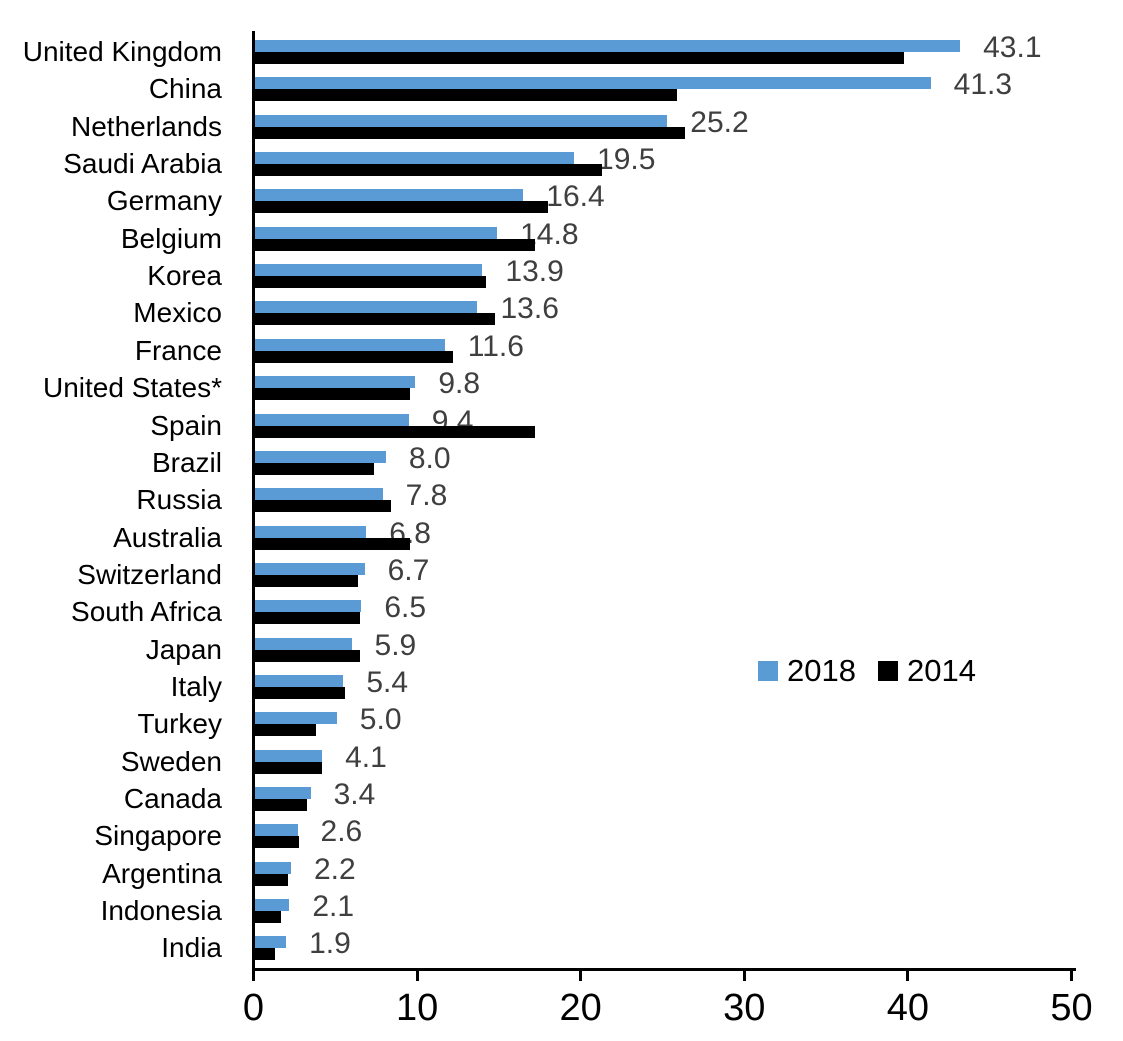 This screenshot has height=1041, width=1123. I want to click on category-label: India, so click(191, 948).